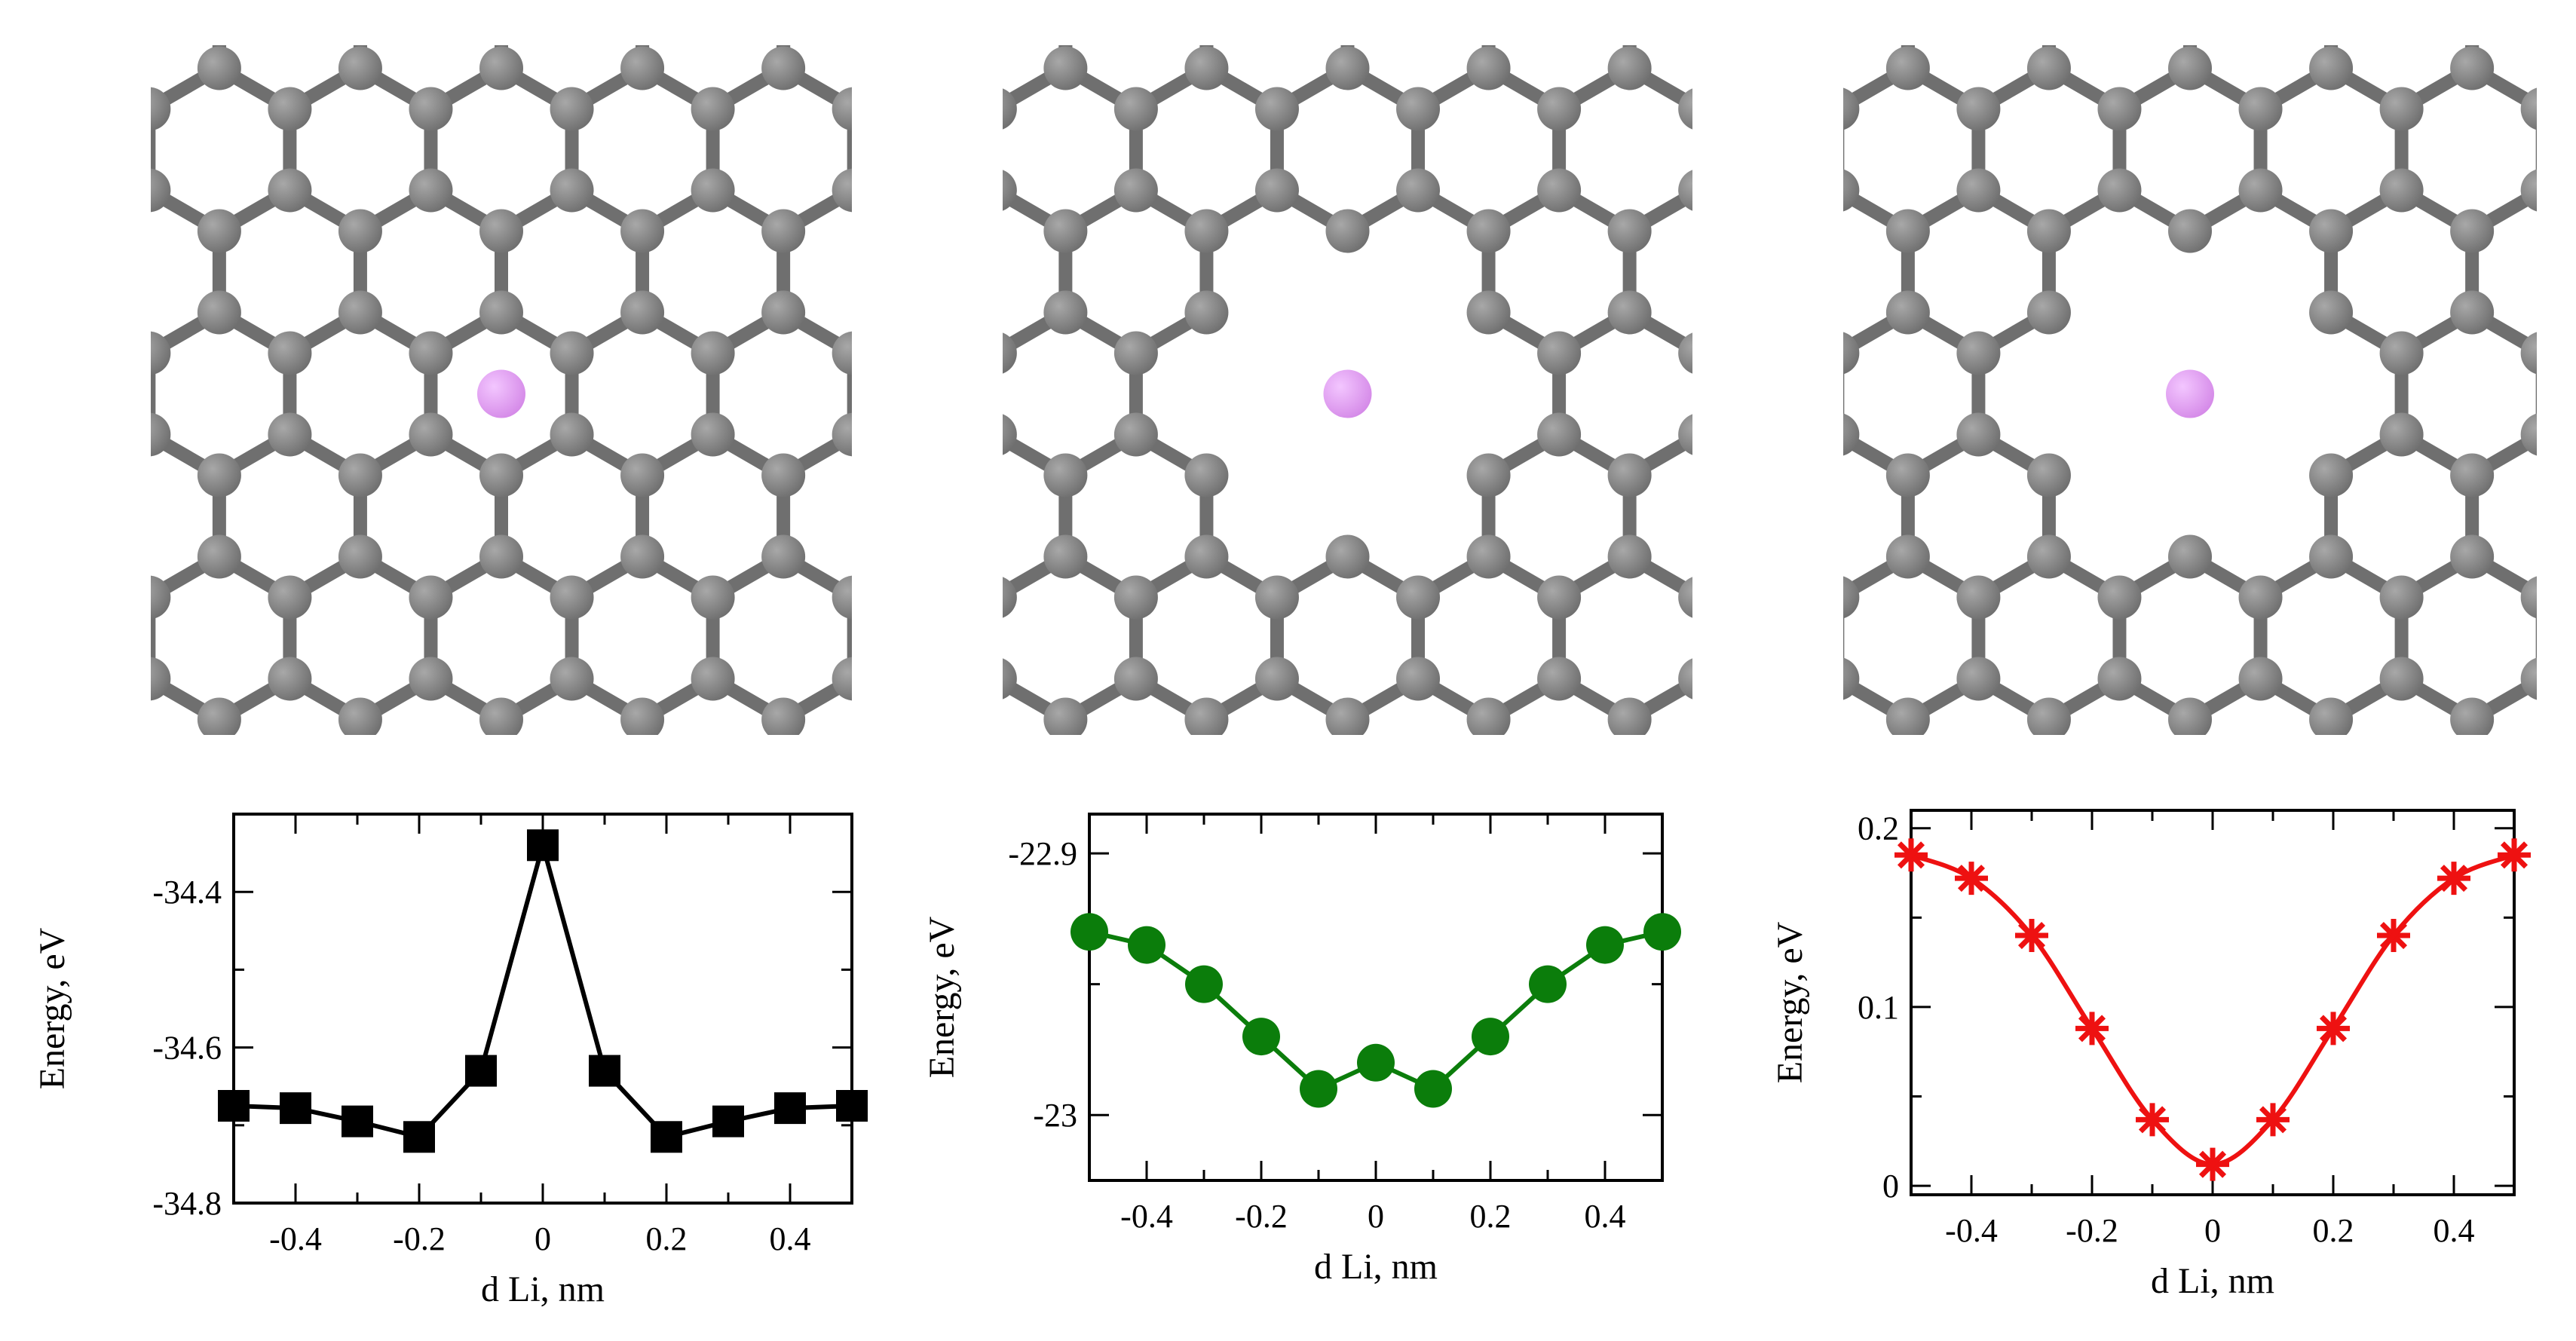 The height and width of the screenshot is (1341, 2576). I want to click on plot-frame, so click(2213, 1002).